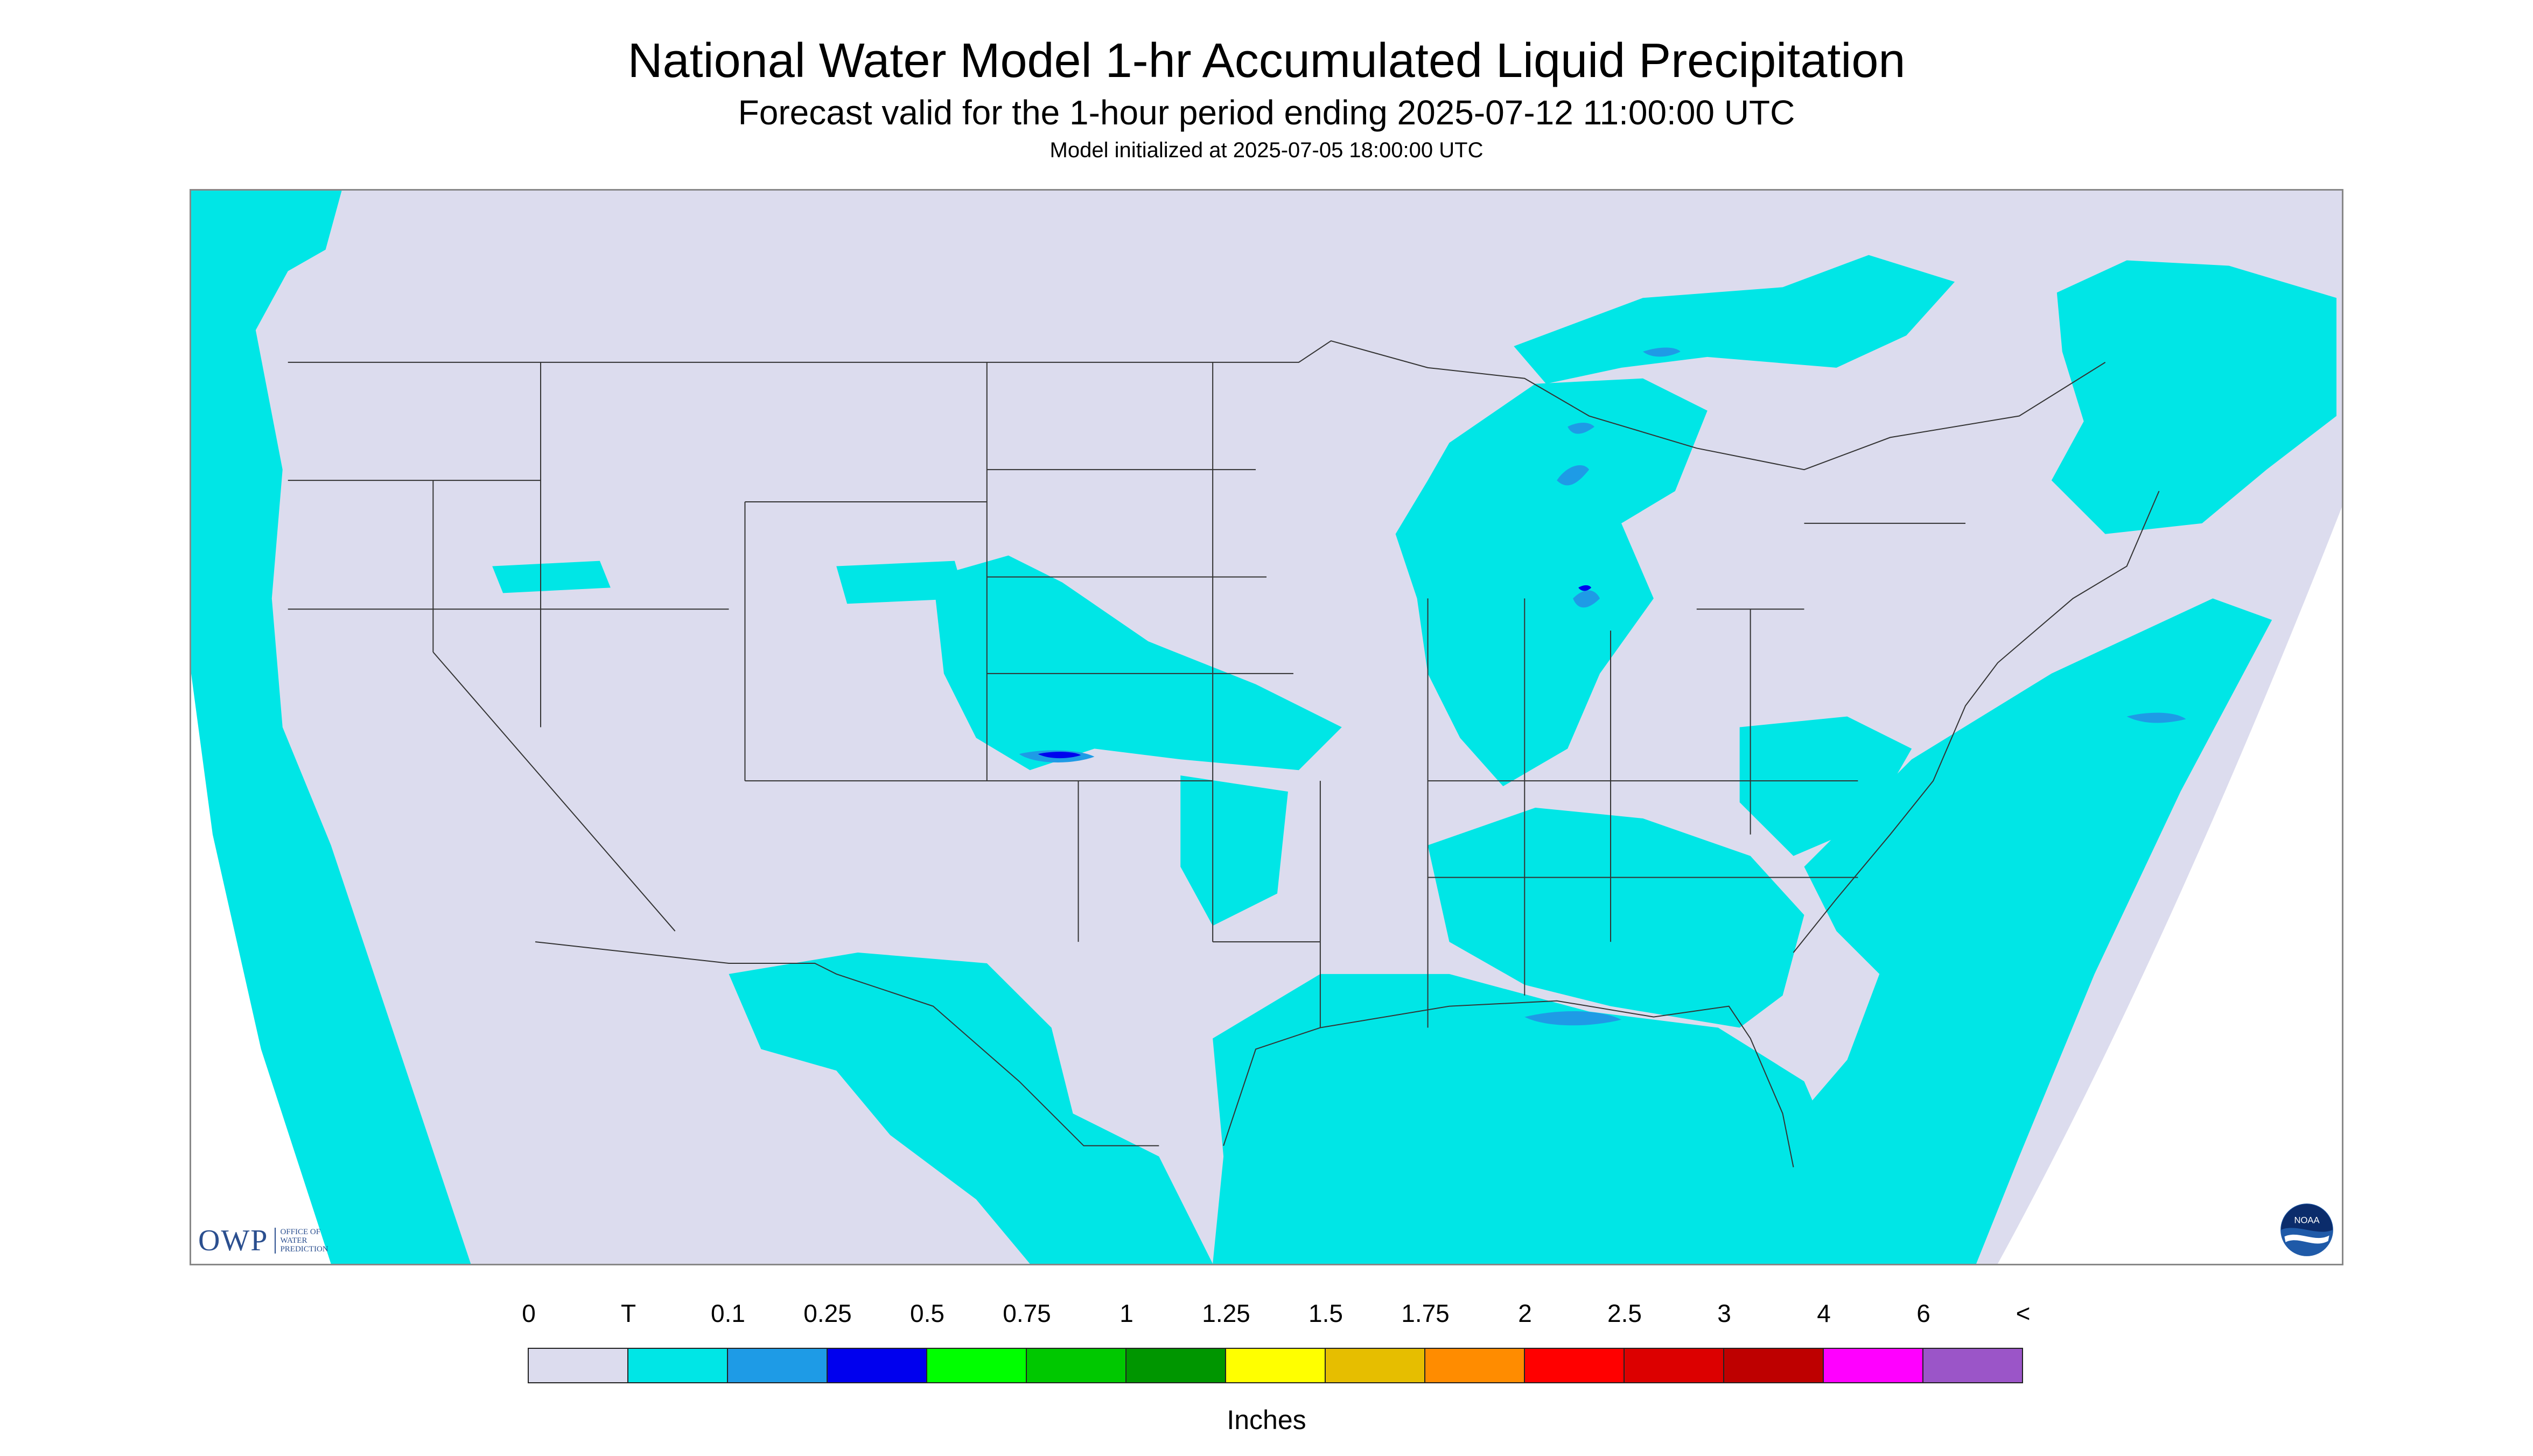 The image size is (2533, 1456). I want to click on gulf-coast-spot, so click(1573, 1018).